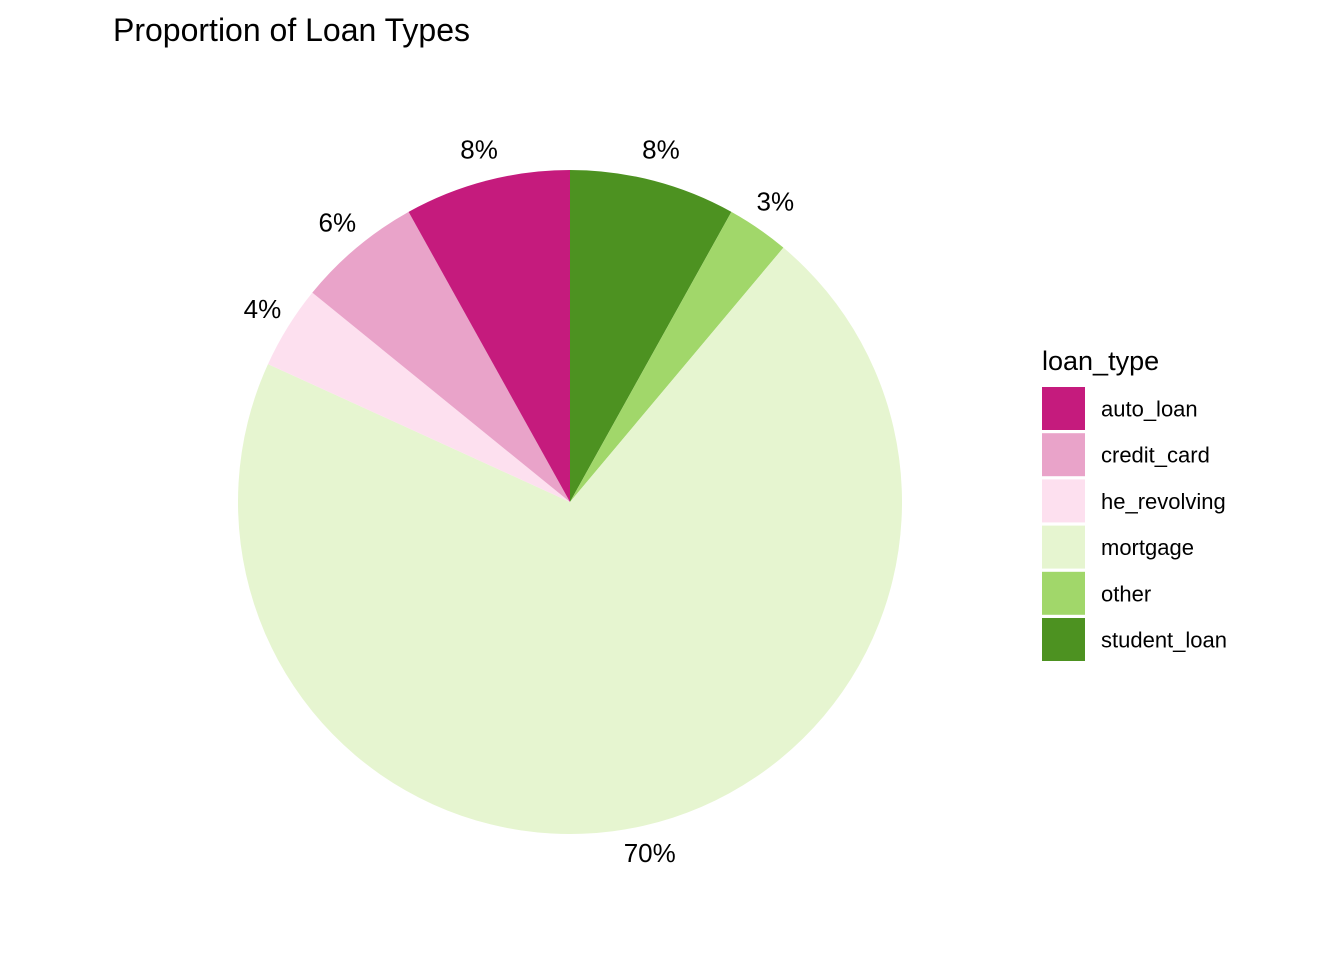 This screenshot has height=960, width=1344. Describe the element at coordinates (1063, 408) in the screenshot. I see `legend-swatch-auto-loan` at that location.